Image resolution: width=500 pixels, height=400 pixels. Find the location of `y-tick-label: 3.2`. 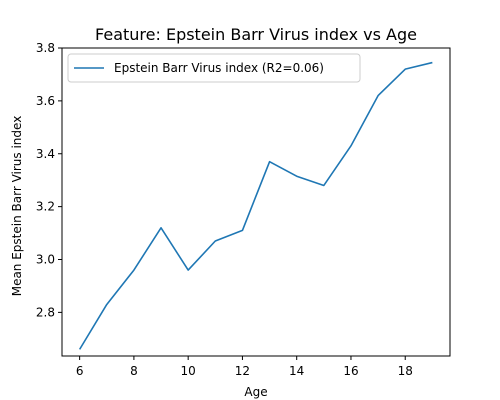

y-tick-label: 3.2 is located at coordinates (45, 207).